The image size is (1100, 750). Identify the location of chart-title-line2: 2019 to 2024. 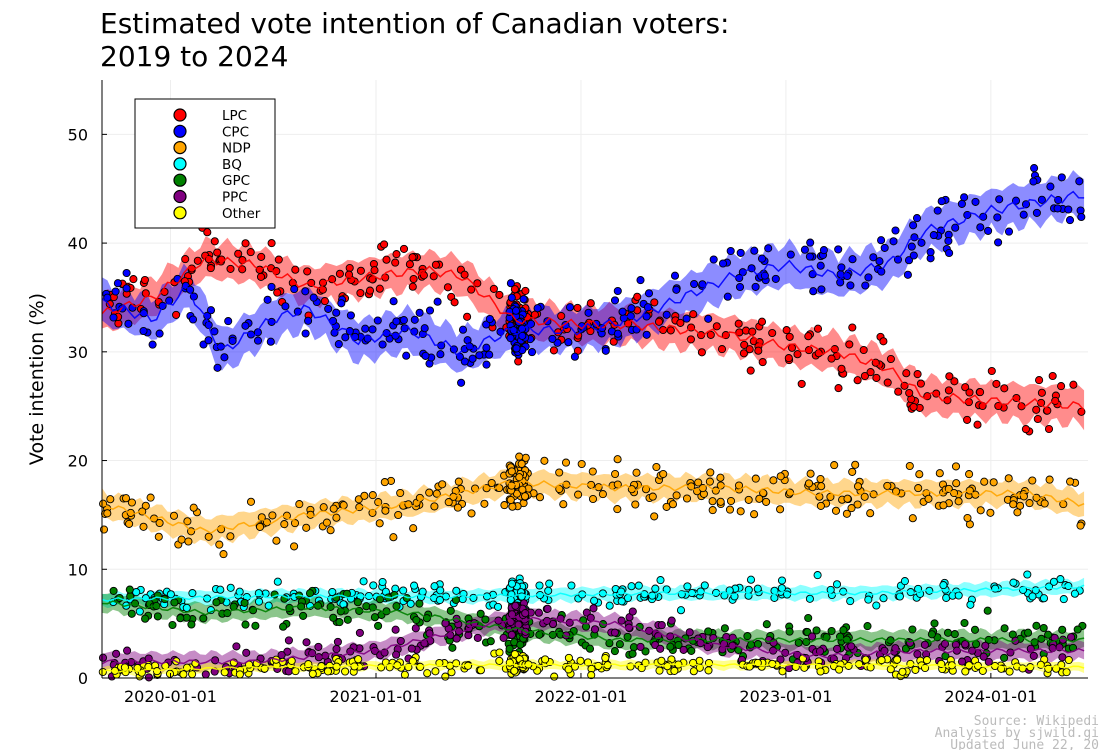
(194, 56).